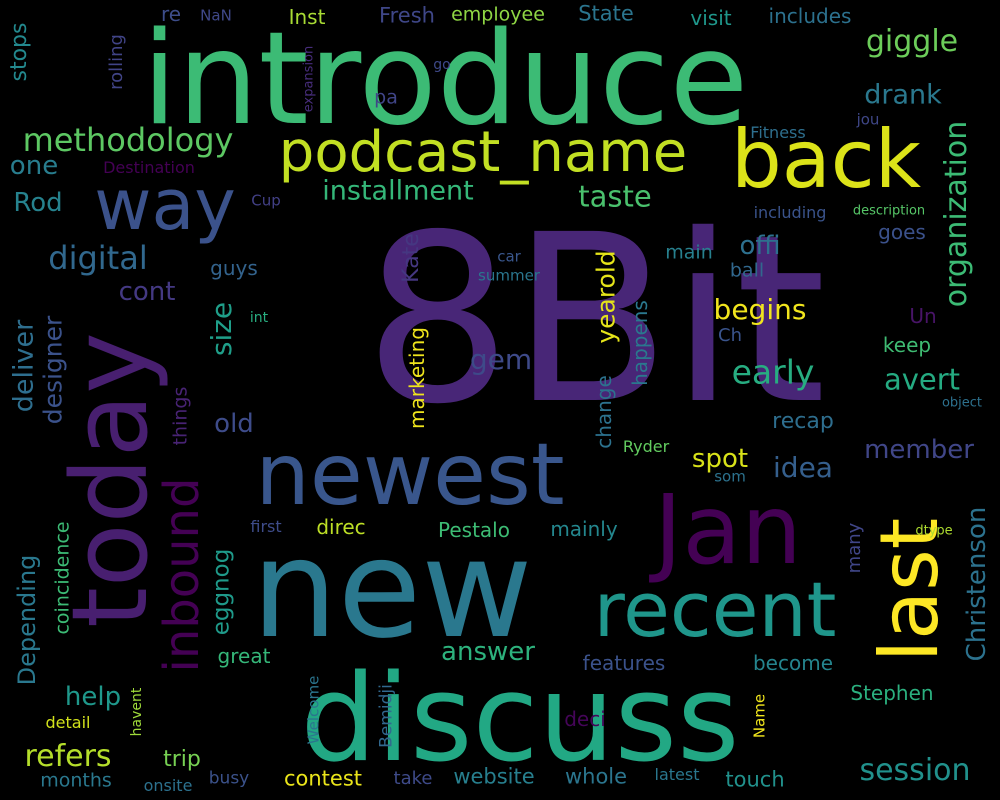  I want to click on word-nan: NaN, so click(216, 15).